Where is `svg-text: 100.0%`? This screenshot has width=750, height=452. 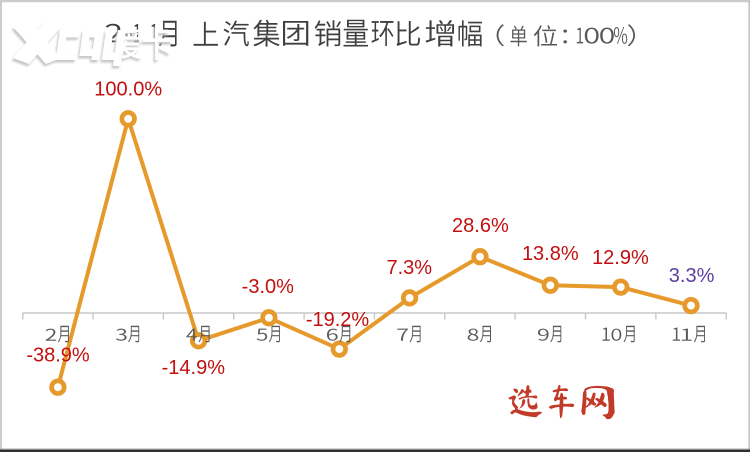 svg-text: 100.0% is located at coordinates (128, 90).